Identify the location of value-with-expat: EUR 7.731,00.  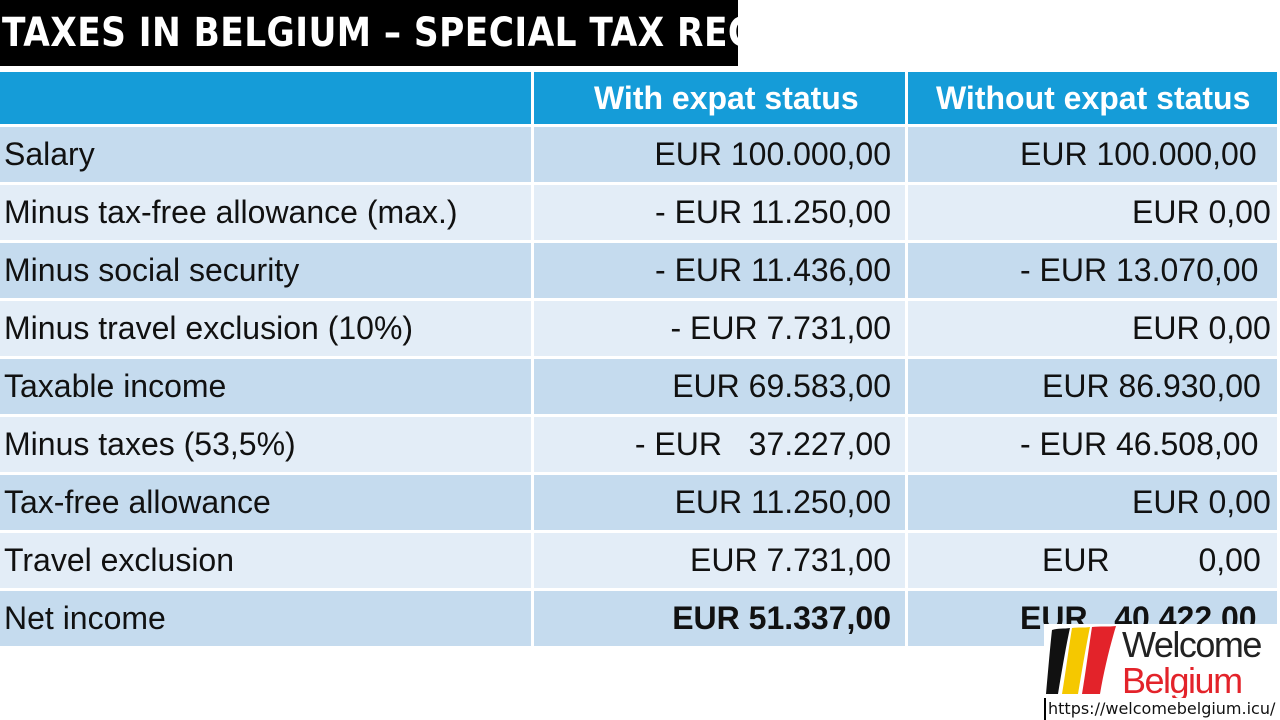
(721, 562).